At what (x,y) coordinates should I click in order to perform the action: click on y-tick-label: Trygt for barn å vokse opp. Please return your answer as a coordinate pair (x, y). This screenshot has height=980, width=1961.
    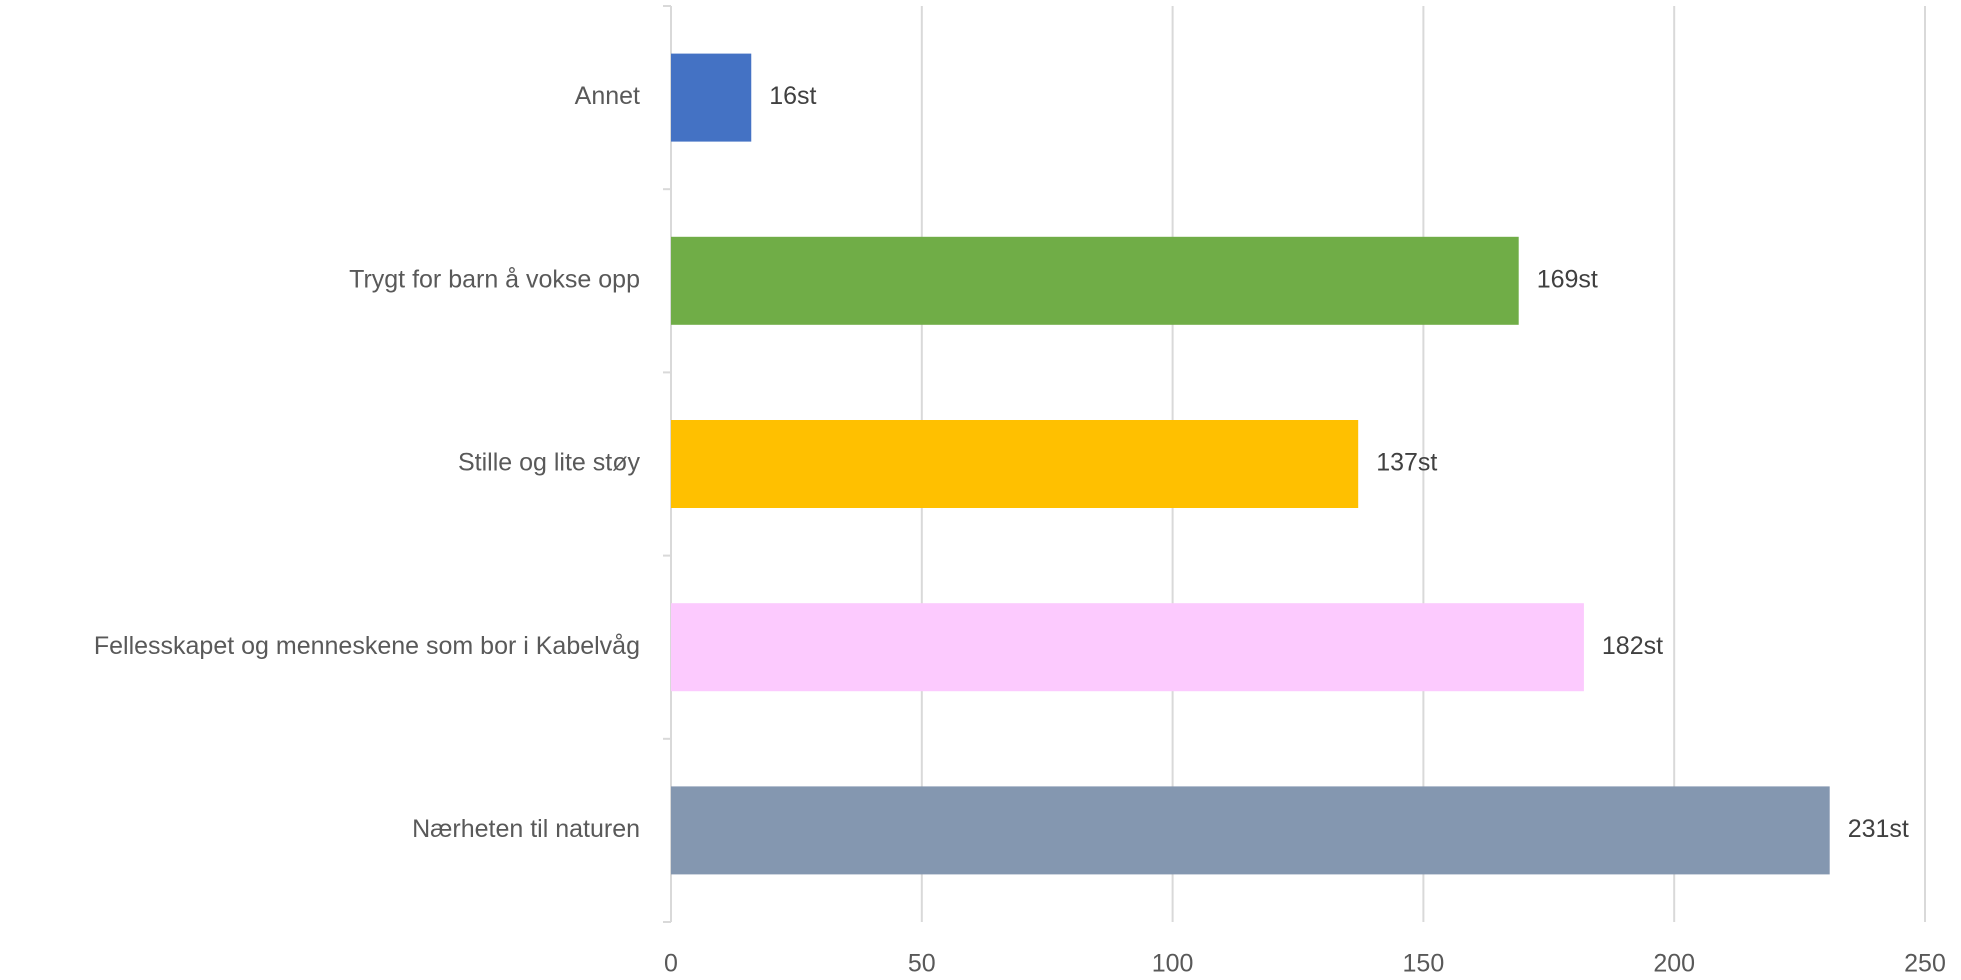
    Looking at the image, I should click on (494, 279).